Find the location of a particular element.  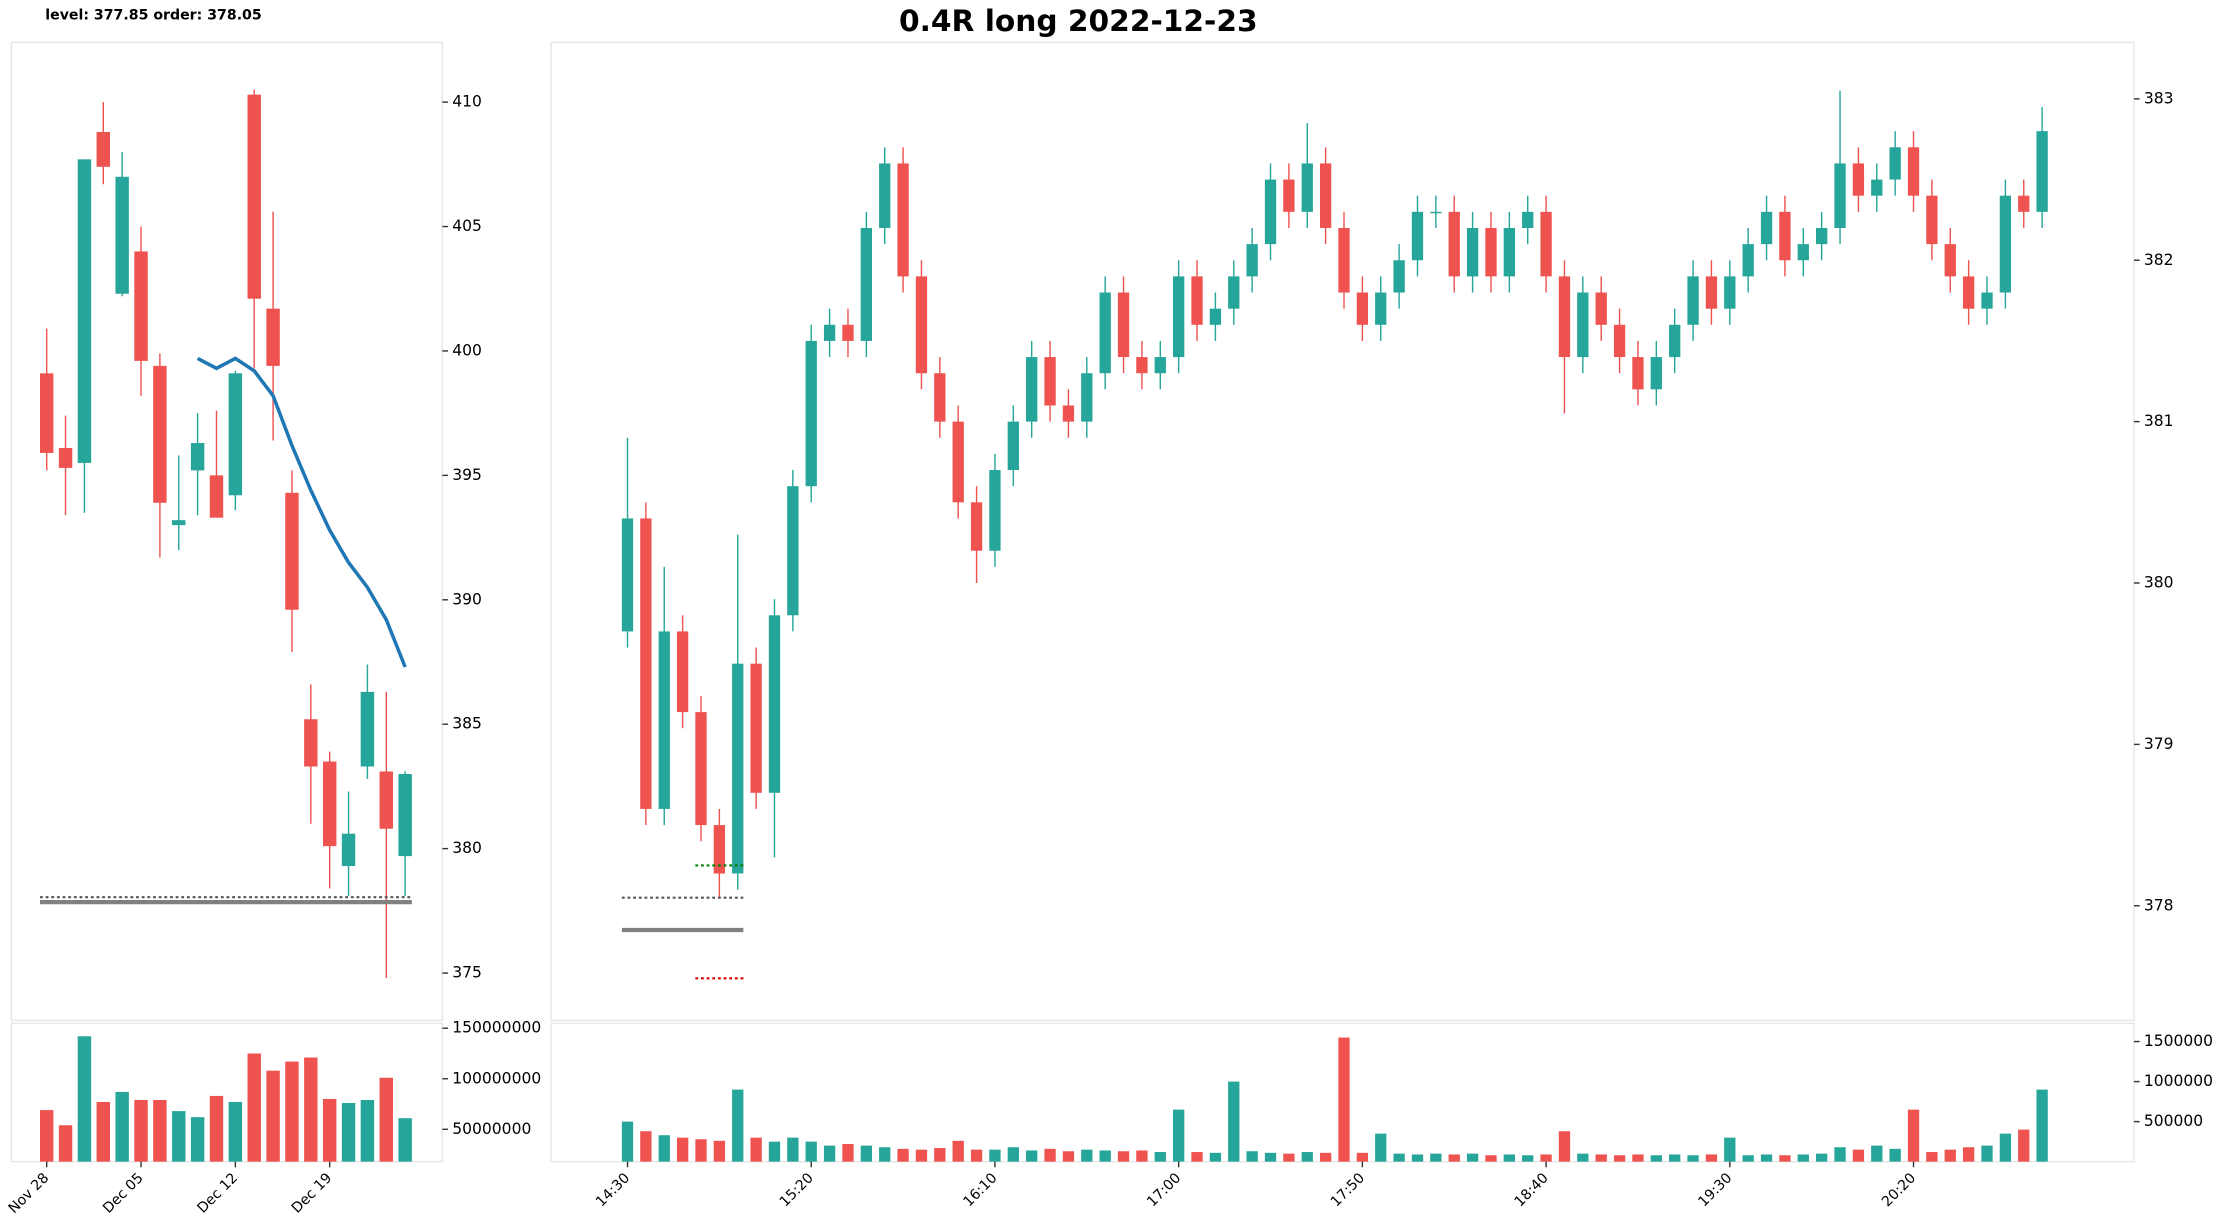

header-note: level: 377.85 order: 378.05 is located at coordinates (153, 16).